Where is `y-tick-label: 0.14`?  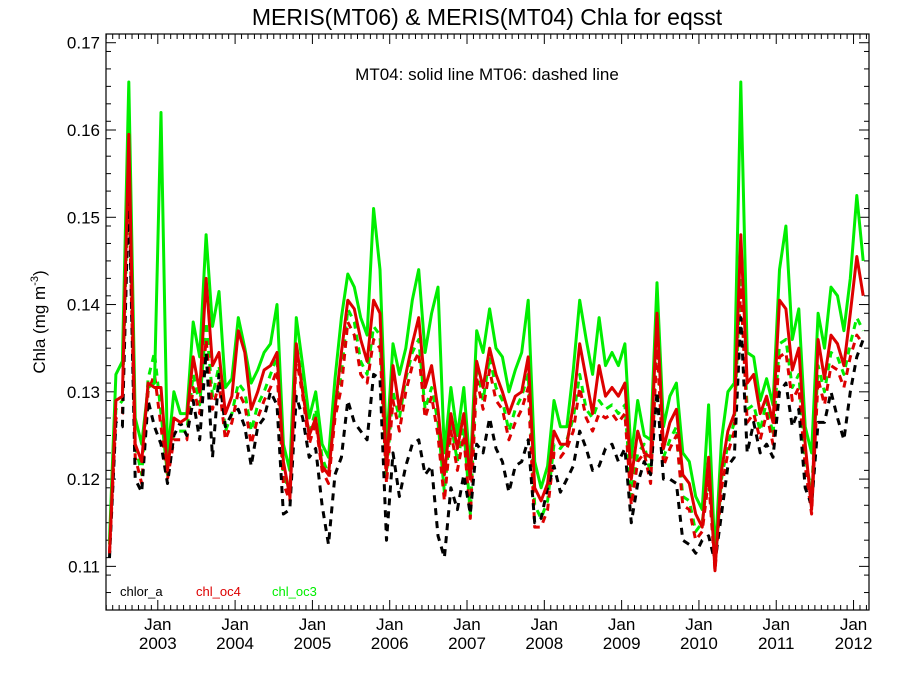
y-tick-label: 0.14 is located at coordinates (83, 305).